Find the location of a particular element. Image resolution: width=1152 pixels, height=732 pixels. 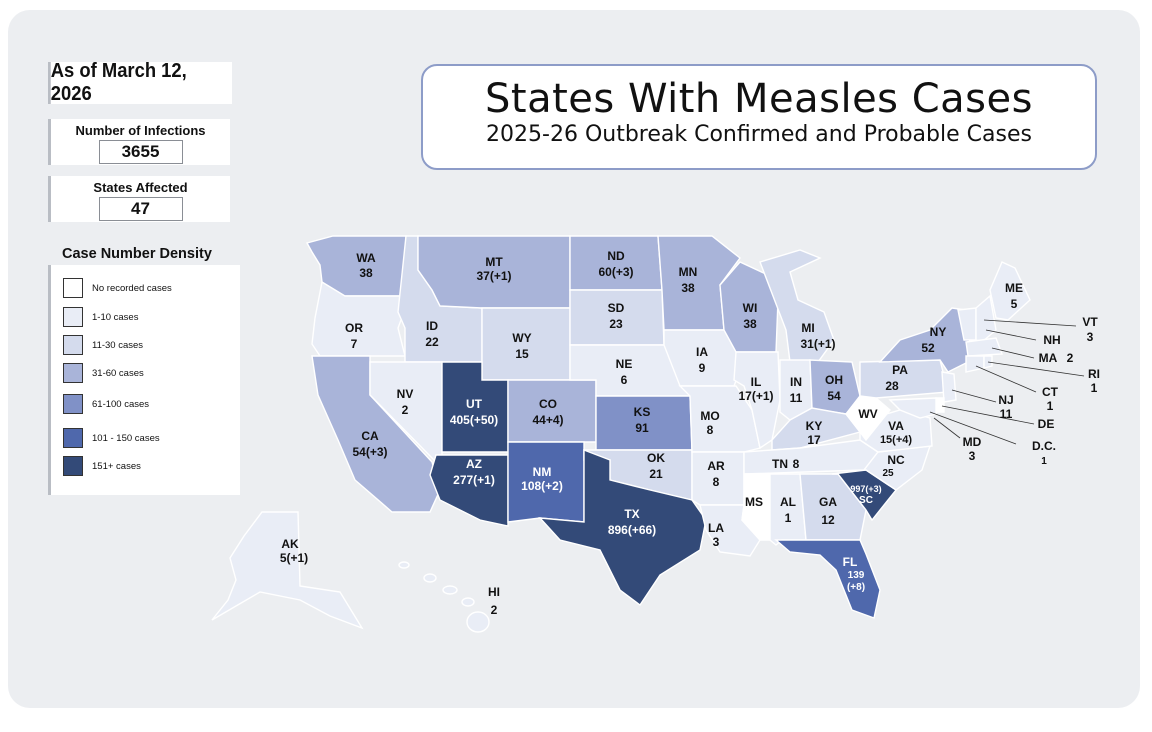

count-ri: 1 is located at coordinates (1094, 388).